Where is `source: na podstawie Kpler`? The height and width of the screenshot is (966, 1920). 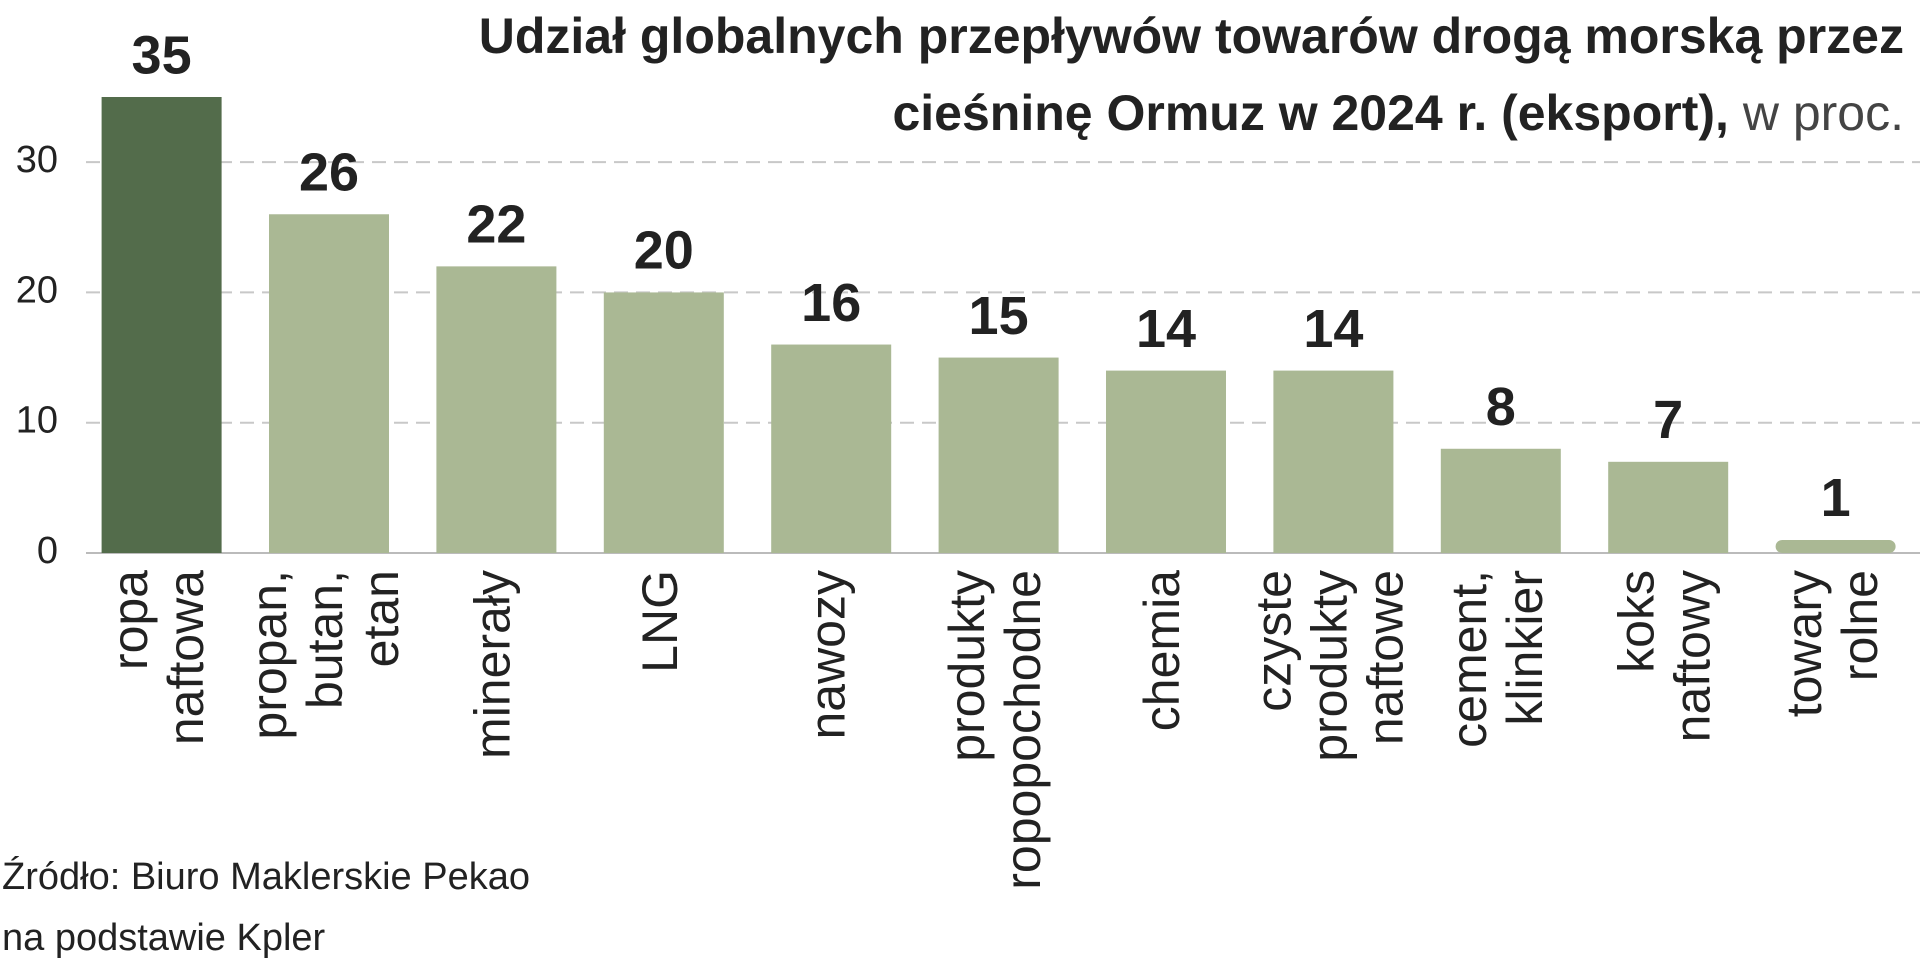
source: na podstawie Kpler is located at coordinates (164, 938).